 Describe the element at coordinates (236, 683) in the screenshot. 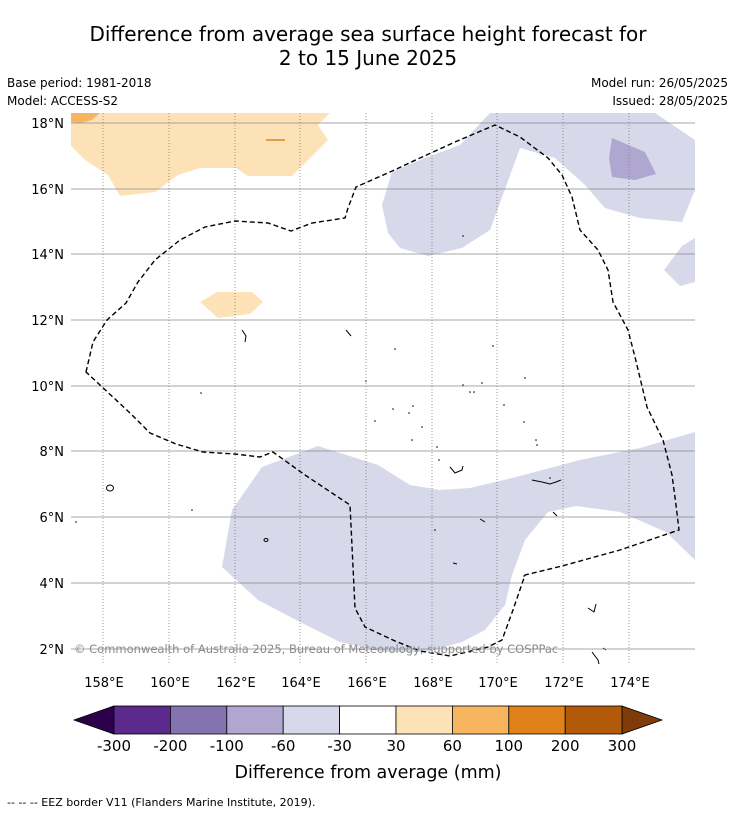

I see `lon-label: 162°E` at that location.